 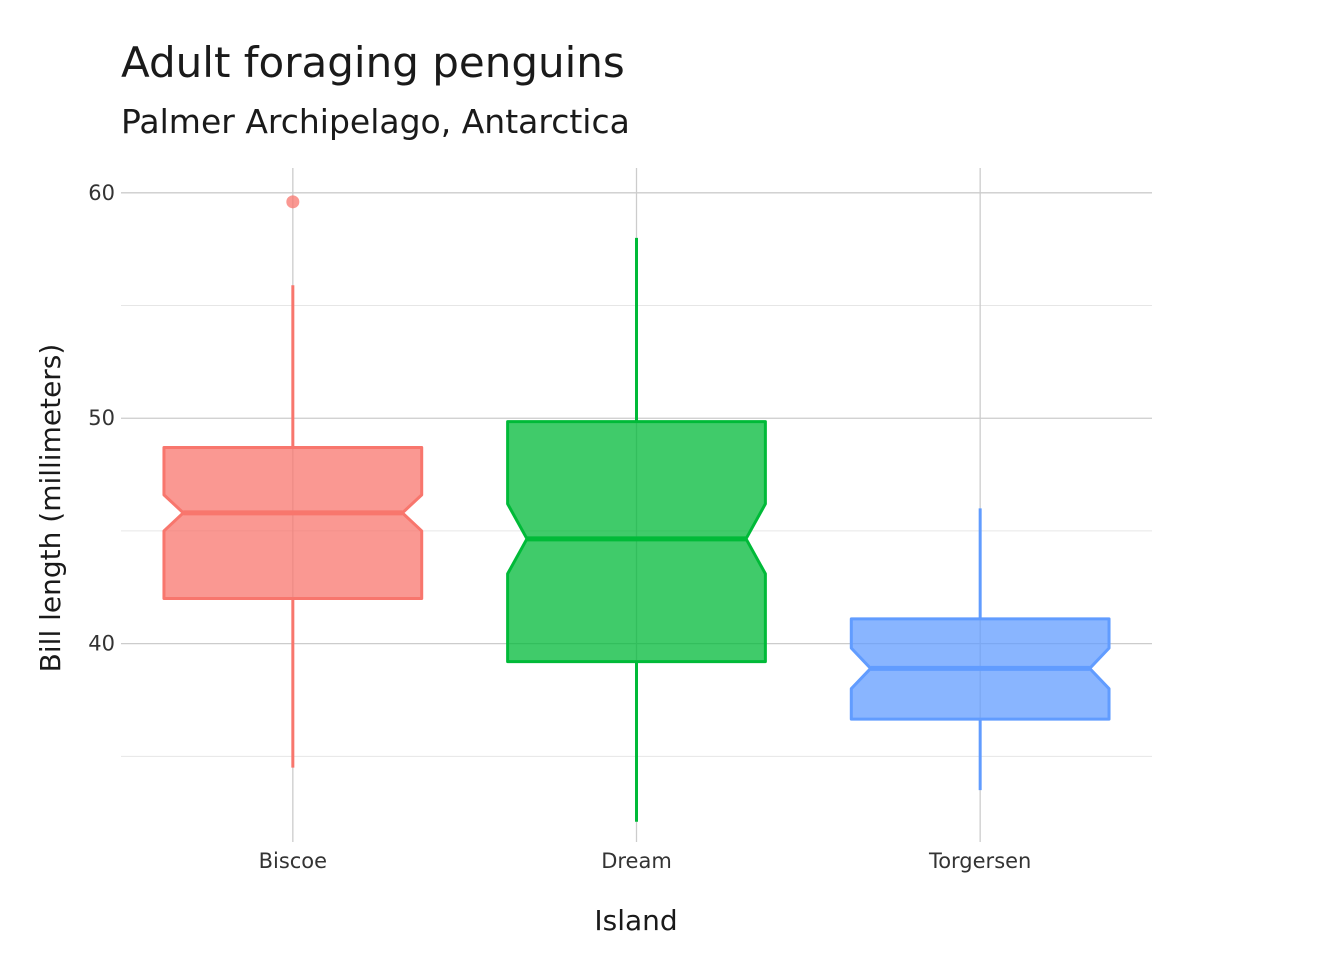 What do you see at coordinates (293, 861) in the screenshot?
I see `x-tick-label: Biscoe` at bounding box center [293, 861].